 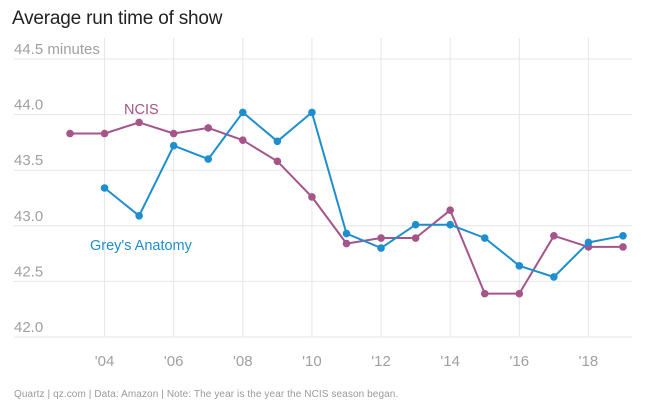 What do you see at coordinates (57, 49) in the screenshot?
I see `y-tick-label: 44.5 minutes` at bounding box center [57, 49].